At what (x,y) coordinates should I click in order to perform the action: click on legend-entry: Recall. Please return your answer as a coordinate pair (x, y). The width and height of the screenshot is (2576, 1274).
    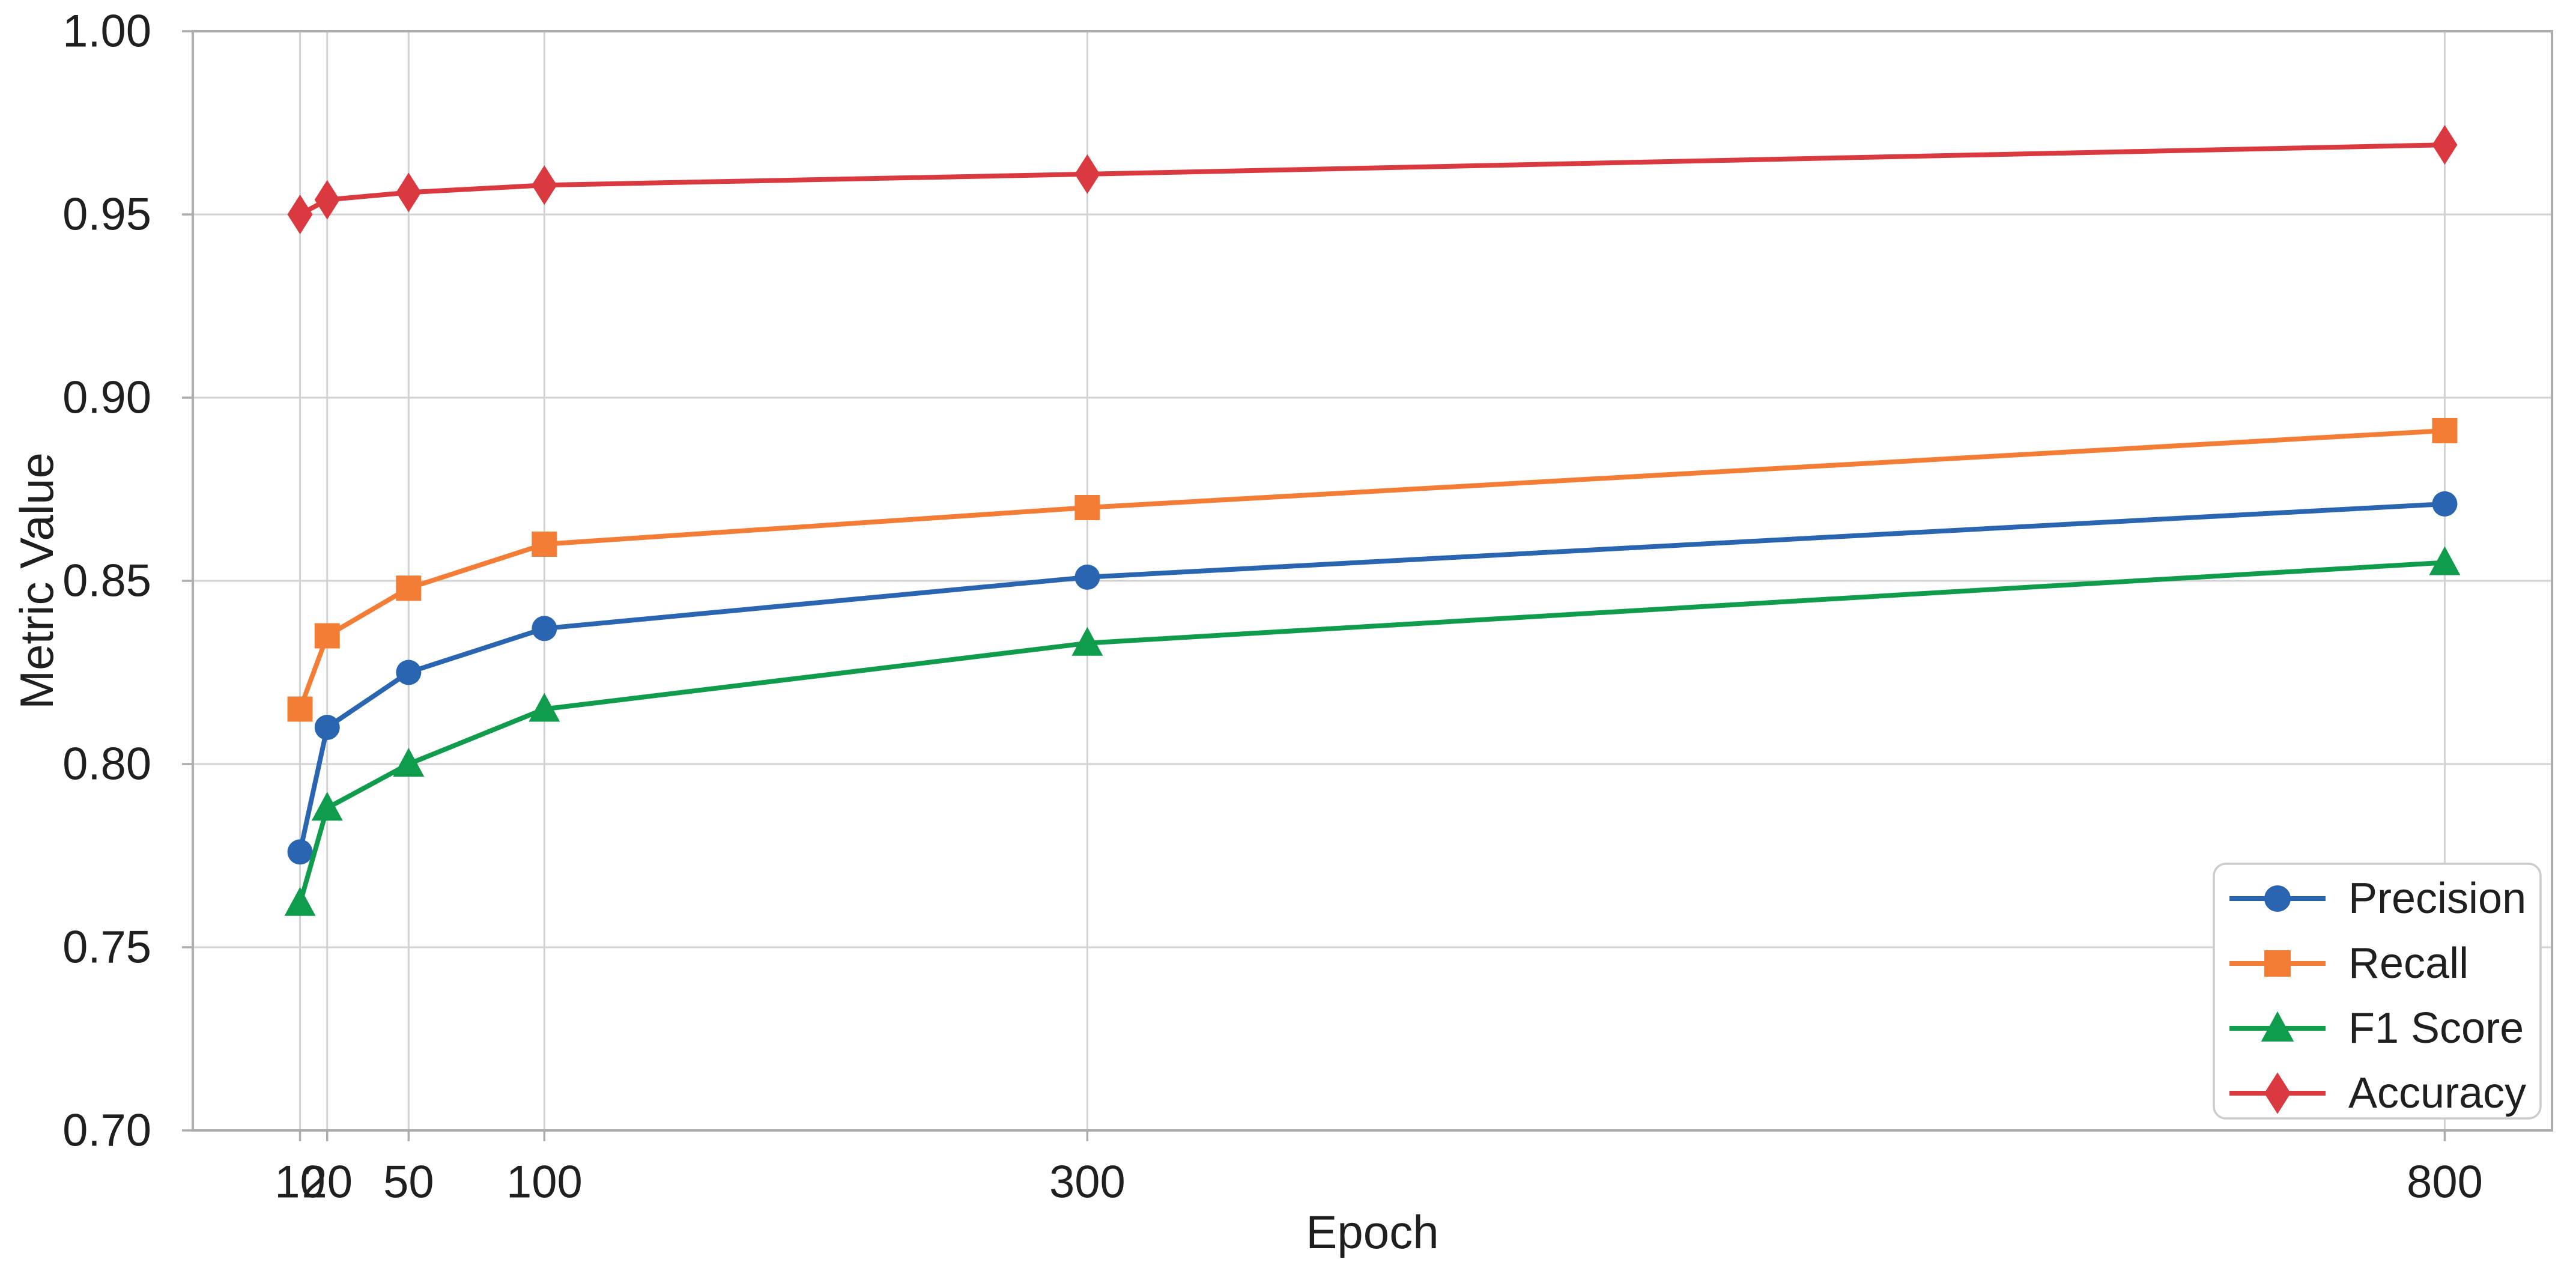
    Looking at the image, I should click on (2348, 963).